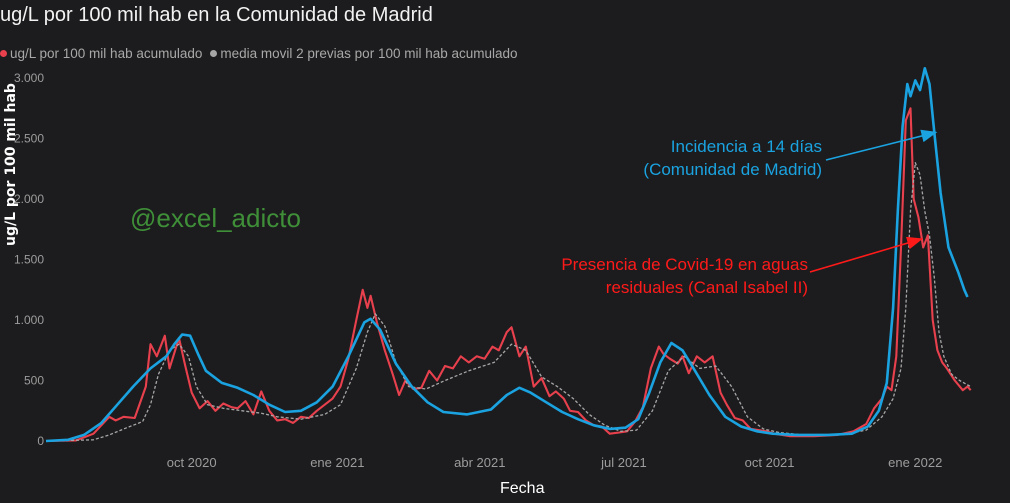 This screenshot has height=503, width=1010. I want to click on annotation-incidence-line-1: Incidencia a 14 días, so click(746, 146).